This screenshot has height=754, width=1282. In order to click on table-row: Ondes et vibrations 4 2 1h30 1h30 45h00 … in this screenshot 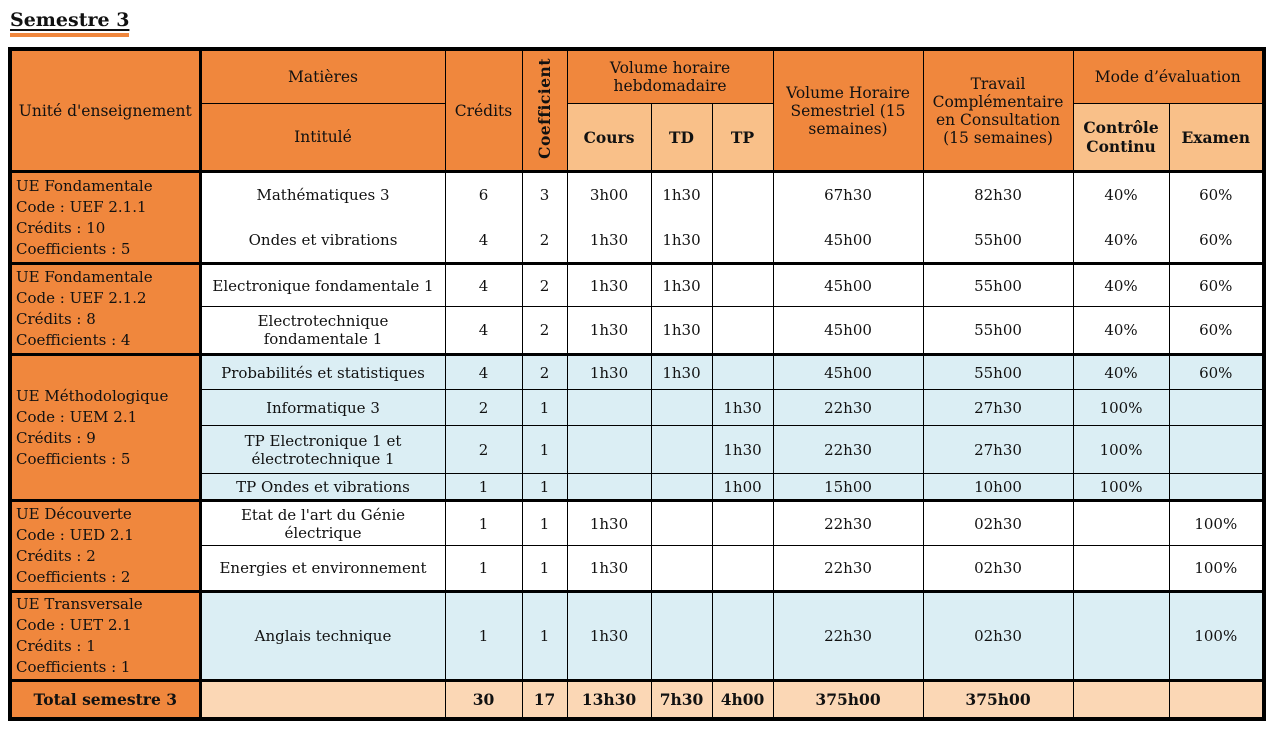, I will do `click(637, 240)`.